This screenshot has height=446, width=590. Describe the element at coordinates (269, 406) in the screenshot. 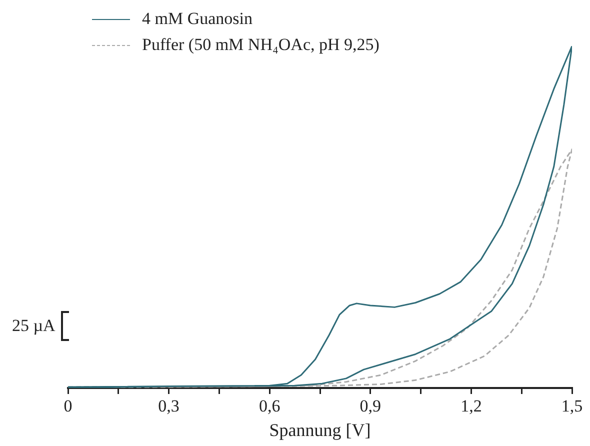

I see `x-tick-label: 0,6` at that location.